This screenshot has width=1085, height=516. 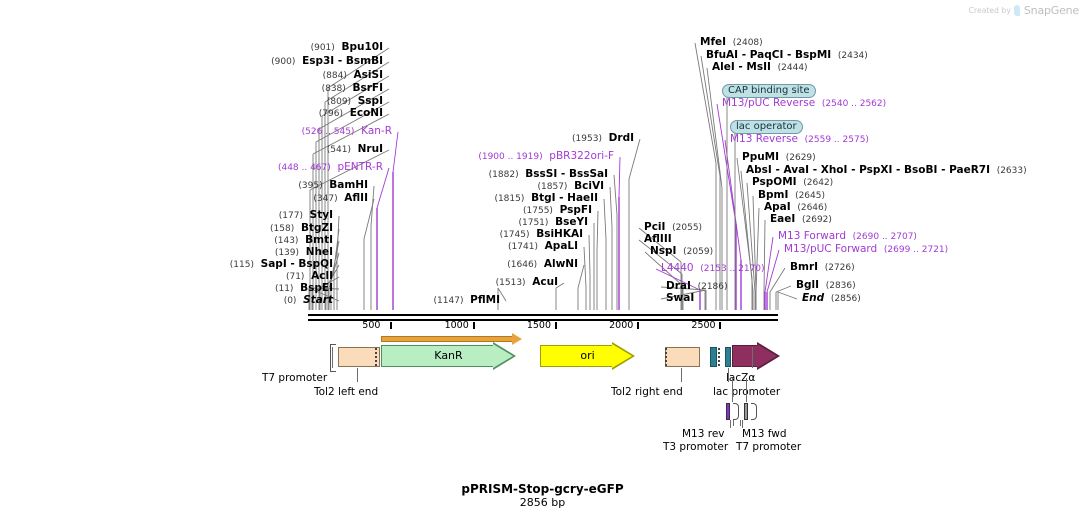 I want to click on label-enzyme: EaeI, so click(x=783, y=219).